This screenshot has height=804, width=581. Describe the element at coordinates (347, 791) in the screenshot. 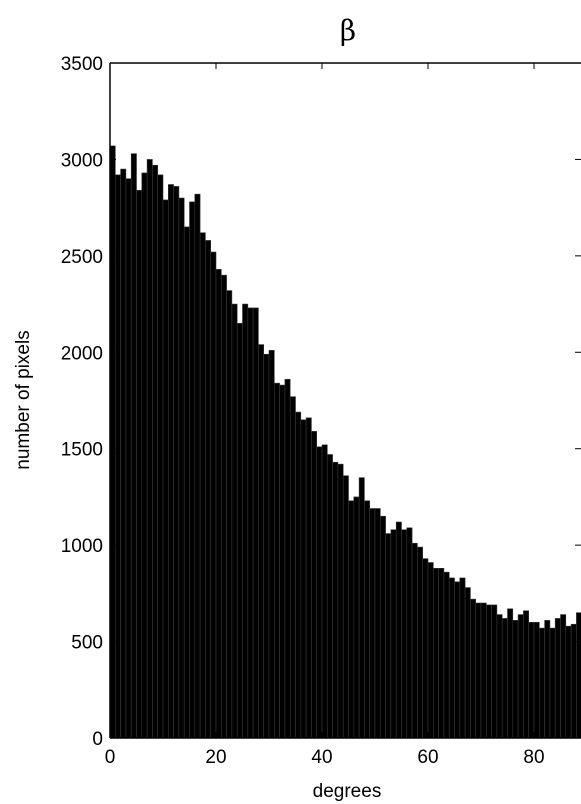

I see `x-axis-label: degrees` at that location.